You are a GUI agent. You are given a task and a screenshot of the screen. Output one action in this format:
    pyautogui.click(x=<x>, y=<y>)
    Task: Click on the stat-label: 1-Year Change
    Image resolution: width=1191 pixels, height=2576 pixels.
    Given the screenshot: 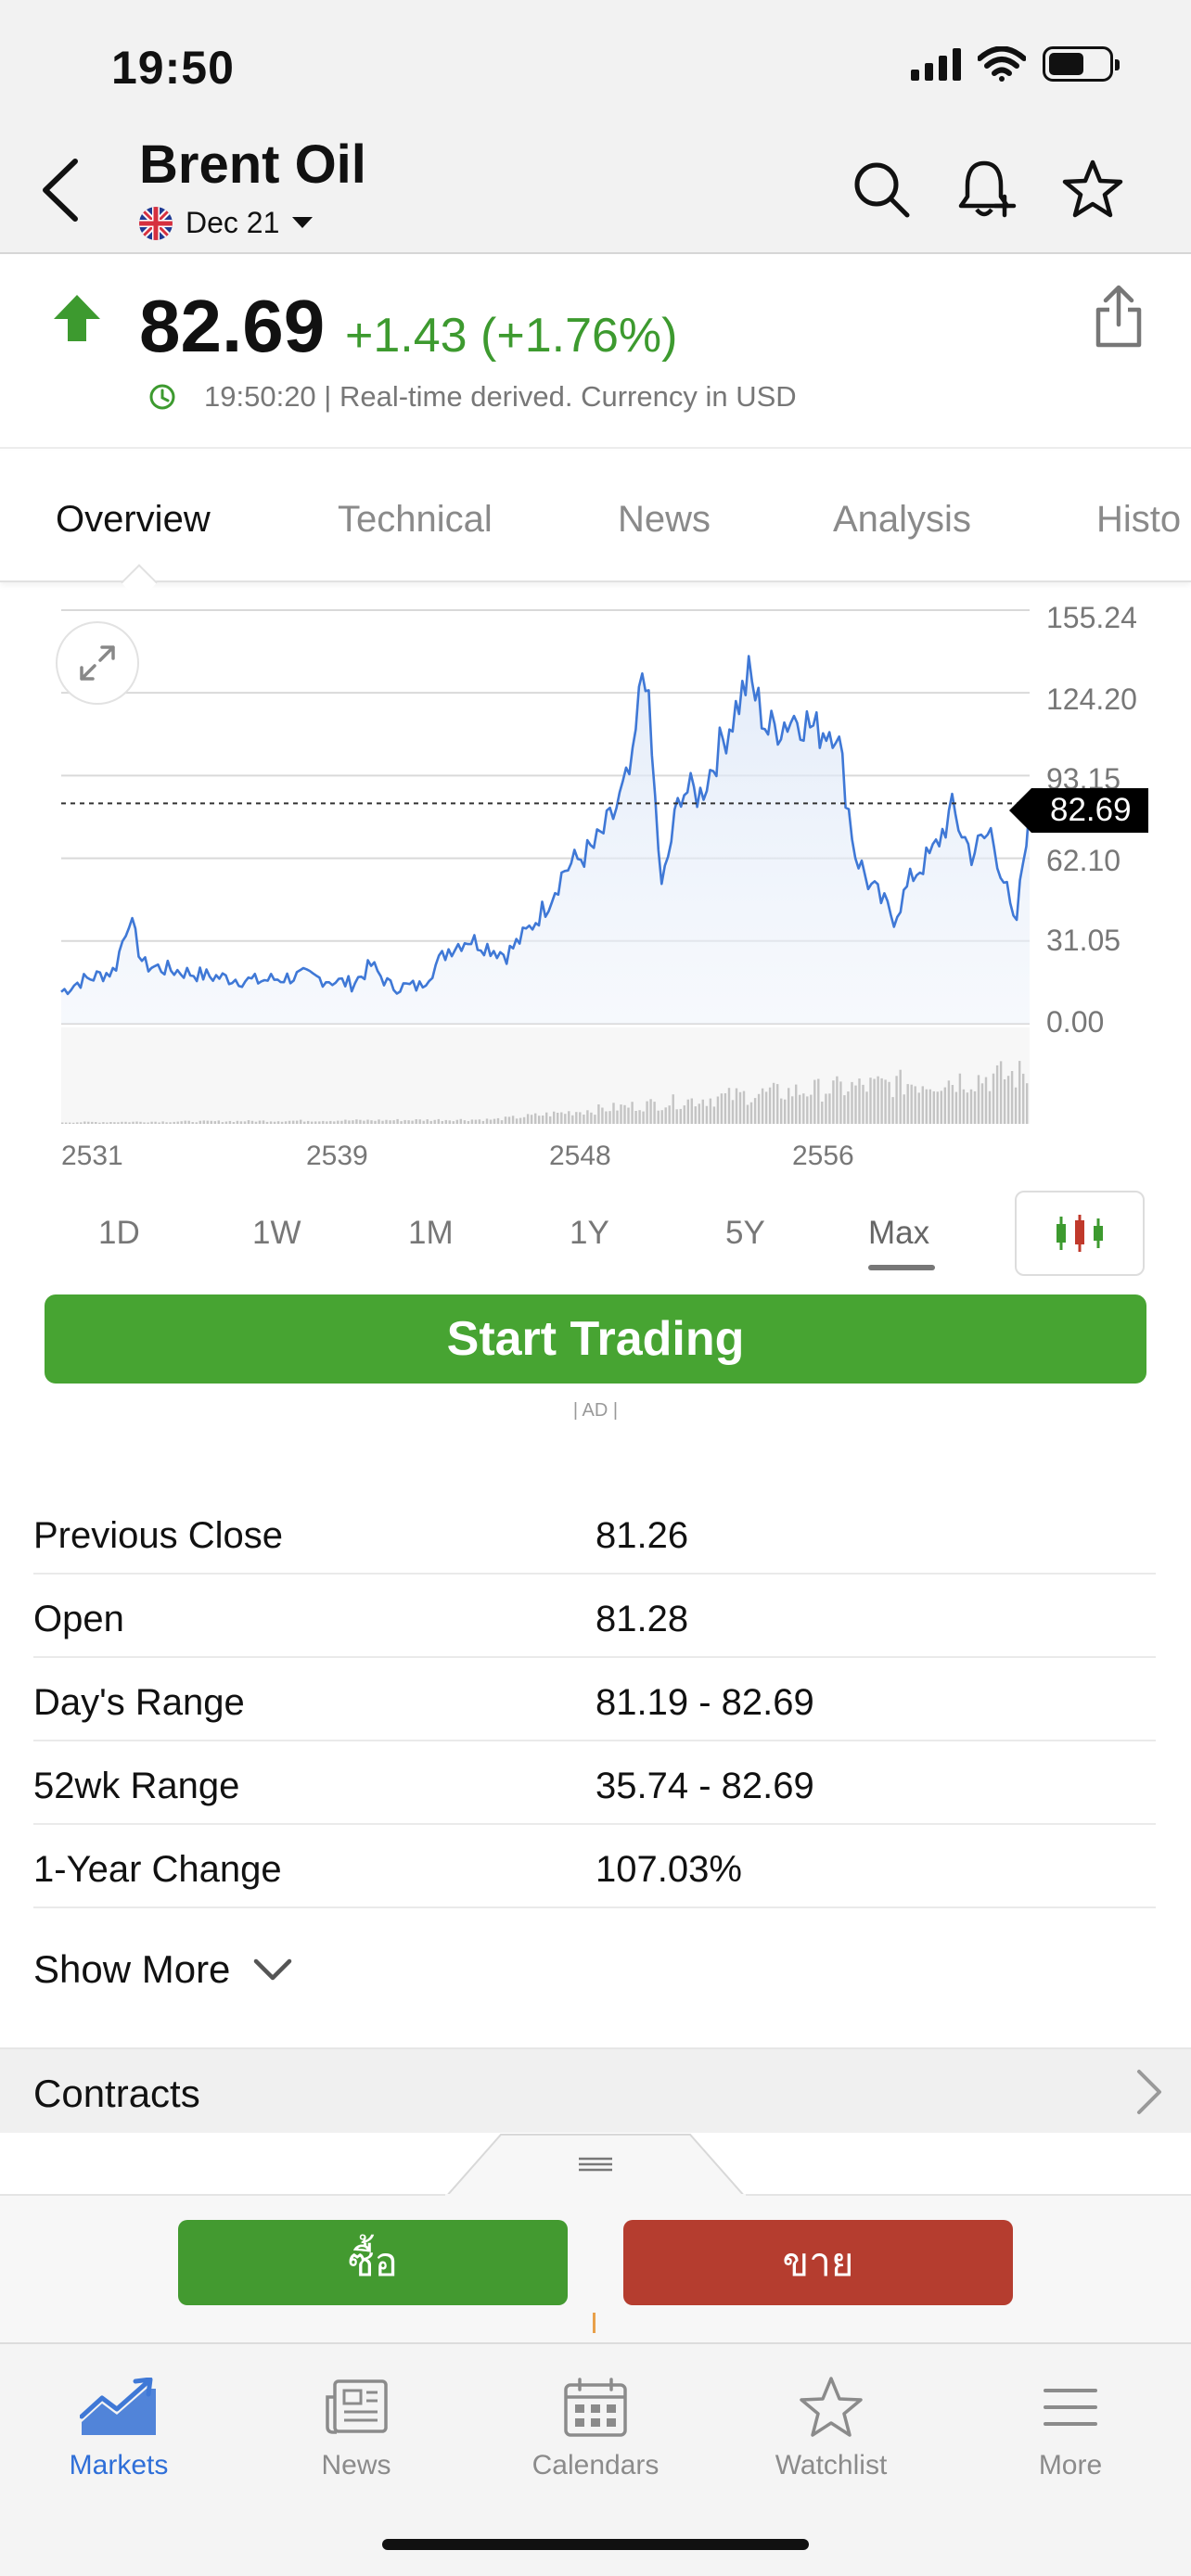 What is the action you would take?
    pyautogui.click(x=157, y=1869)
    